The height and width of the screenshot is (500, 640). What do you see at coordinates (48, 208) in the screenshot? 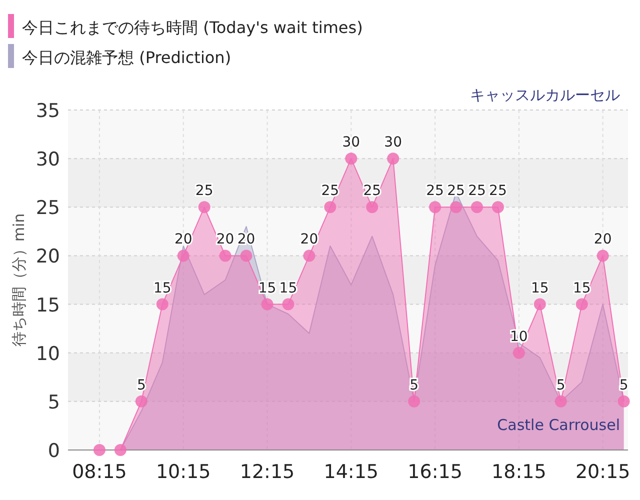
I see `y-tick-label: 25` at bounding box center [48, 208].